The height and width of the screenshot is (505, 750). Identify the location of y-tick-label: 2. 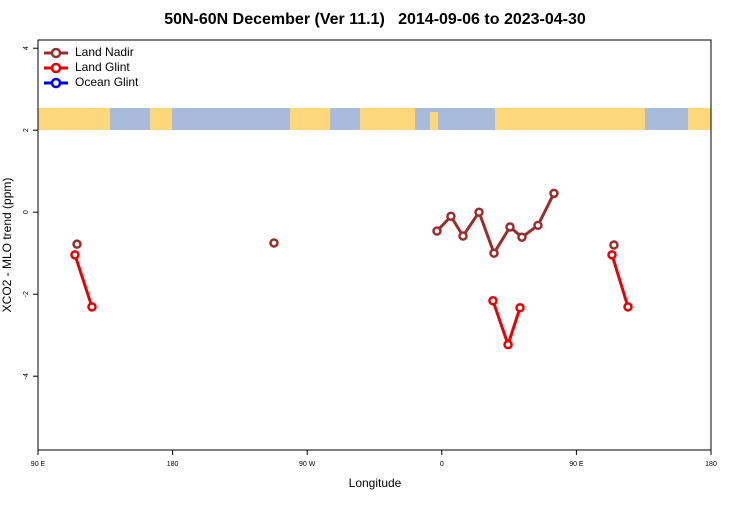
(26, 130).